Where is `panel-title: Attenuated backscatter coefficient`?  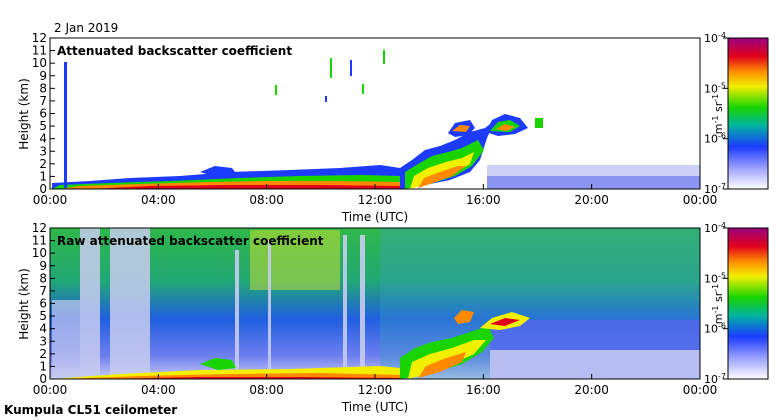 panel-title: Attenuated backscatter coefficient is located at coordinates (174, 51).